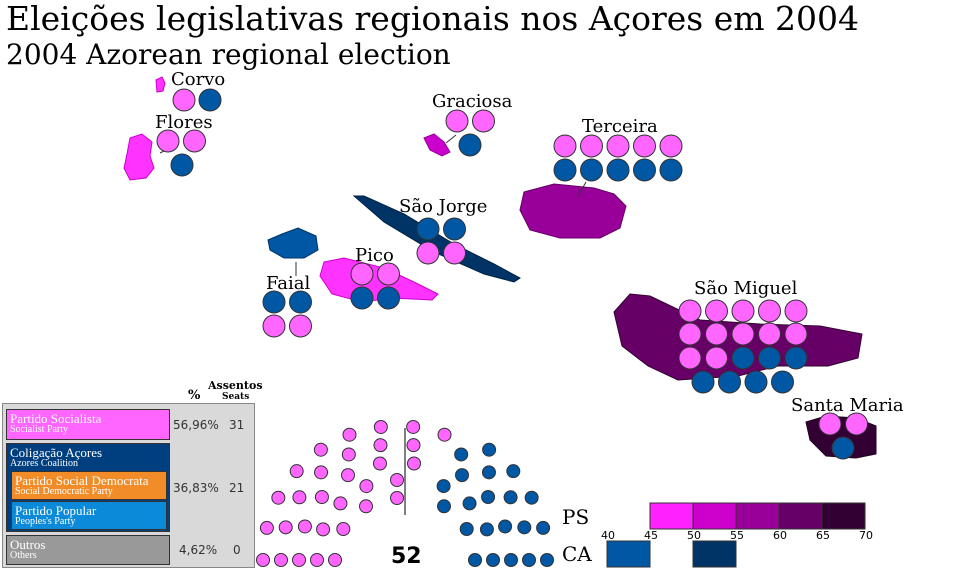 The height and width of the screenshot is (577, 960). Describe the element at coordinates (573, 211) in the screenshot. I see `island-terceira` at that location.